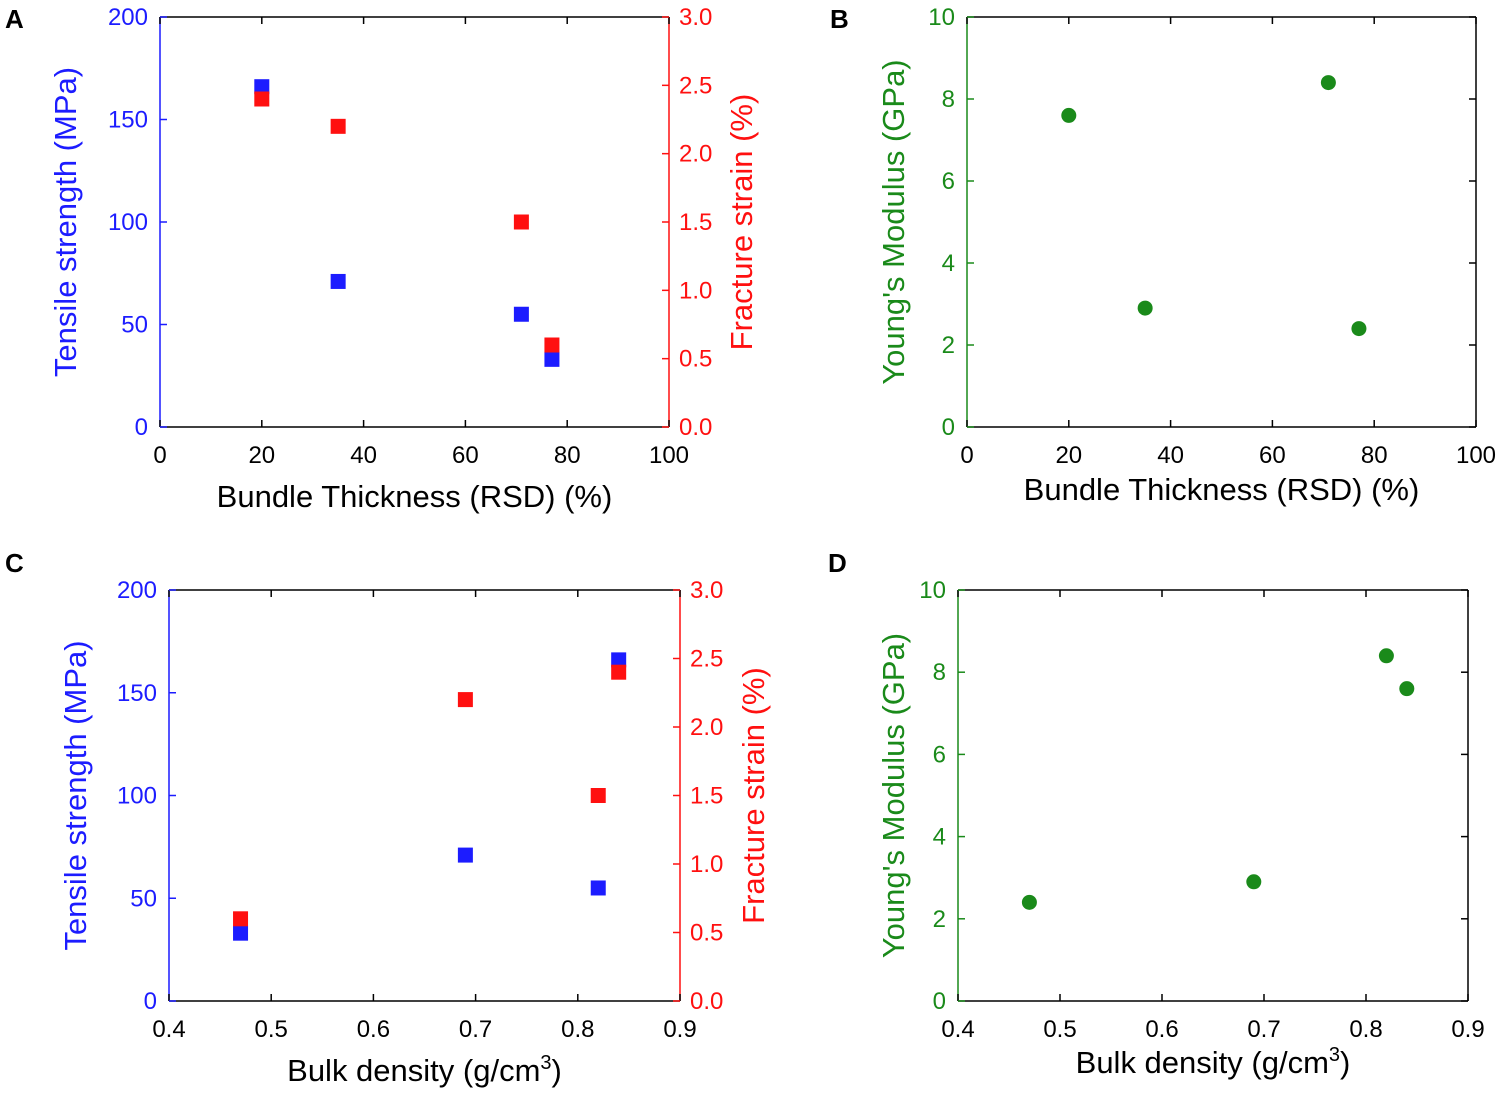  What do you see at coordinates (948, 345) in the screenshot?
I see `y-tick-label-left-b: 2` at bounding box center [948, 345].